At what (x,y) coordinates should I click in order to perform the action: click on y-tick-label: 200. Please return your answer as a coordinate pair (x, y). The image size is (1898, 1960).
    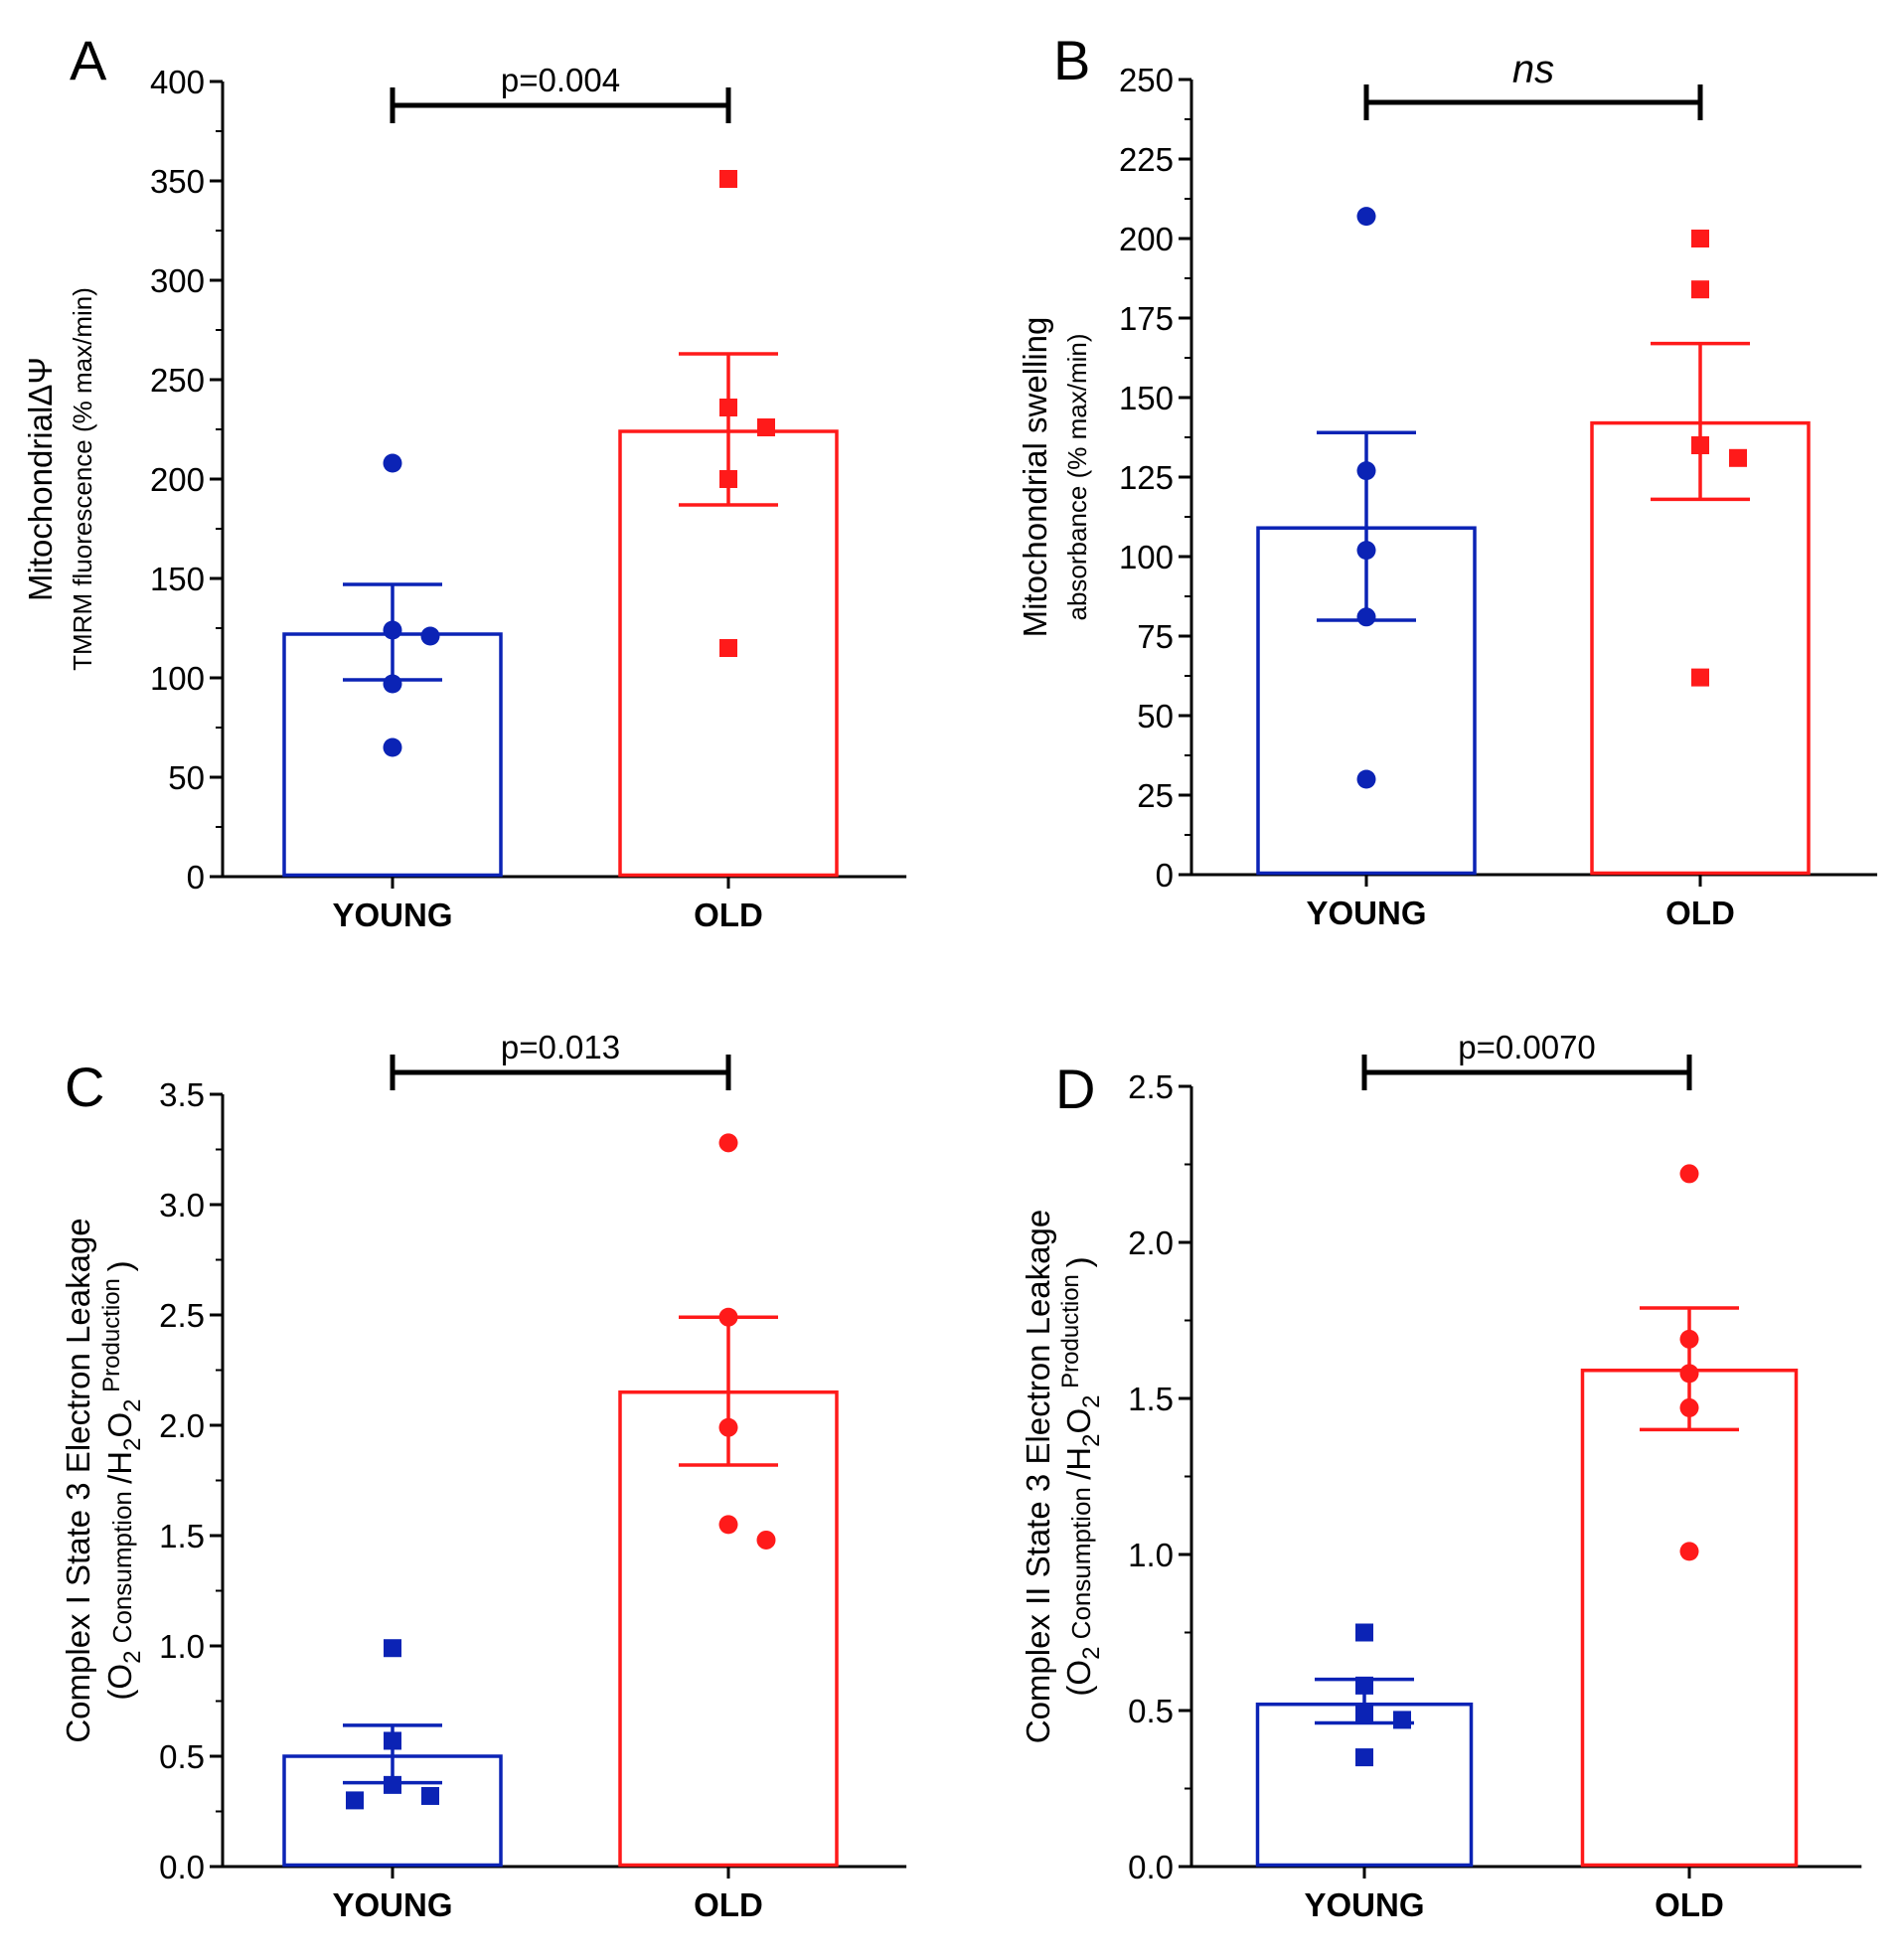
    Looking at the image, I should click on (177, 480).